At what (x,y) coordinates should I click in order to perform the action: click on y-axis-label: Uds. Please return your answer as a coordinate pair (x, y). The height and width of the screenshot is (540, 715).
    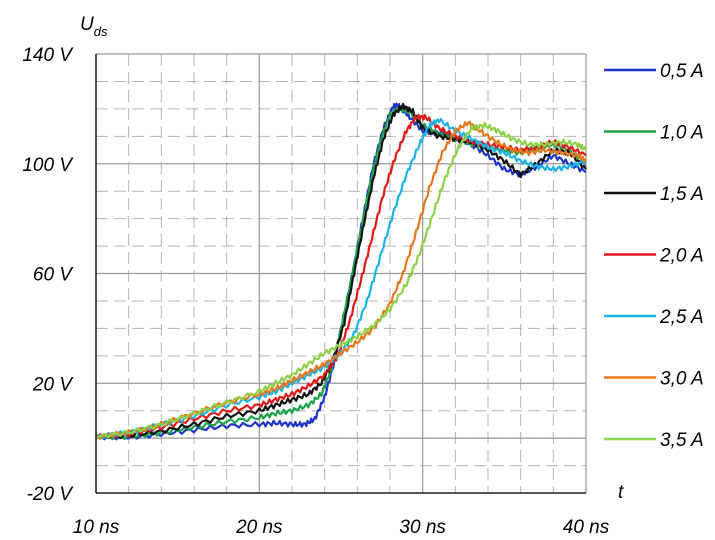
    Looking at the image, I should click on (94, 26).